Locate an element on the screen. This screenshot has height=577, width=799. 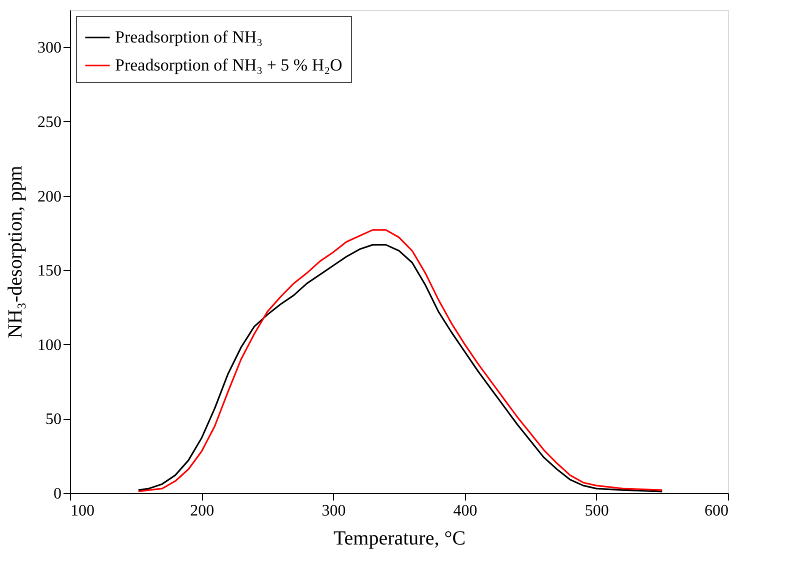
legend-label: Preadsorption of NH₃ + 5 % H₂O is located at coordinates (228, 65).